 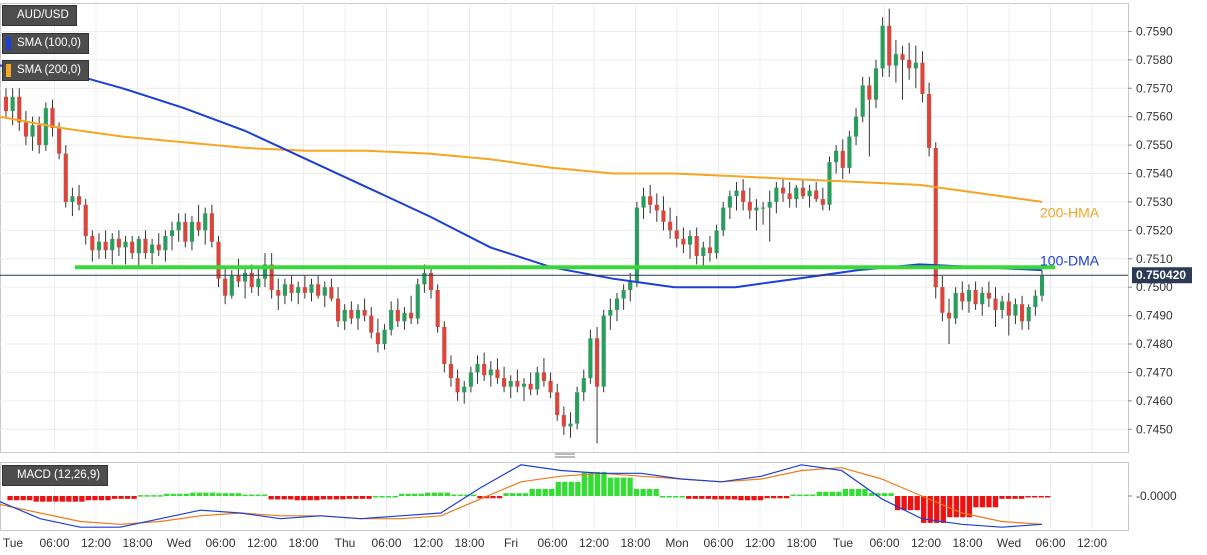 I want to click on y-tick-label: 0.7510, so click(x=1154, y=259).